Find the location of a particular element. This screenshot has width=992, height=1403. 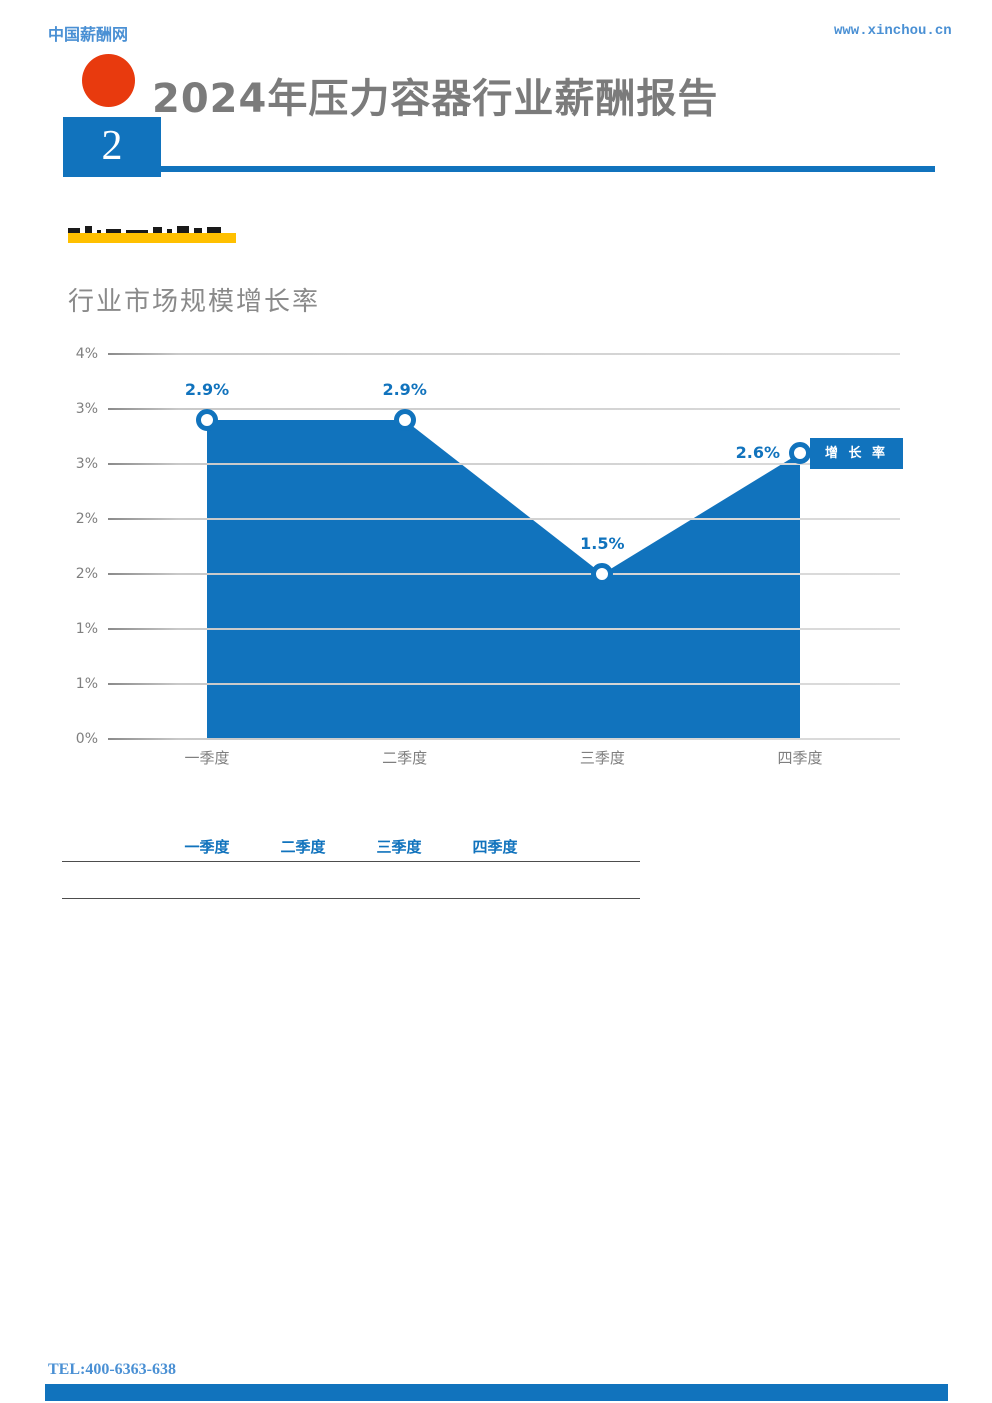

report-title: 2024年压力容器行业薪酬报告 is located at coordinates (435, 99).